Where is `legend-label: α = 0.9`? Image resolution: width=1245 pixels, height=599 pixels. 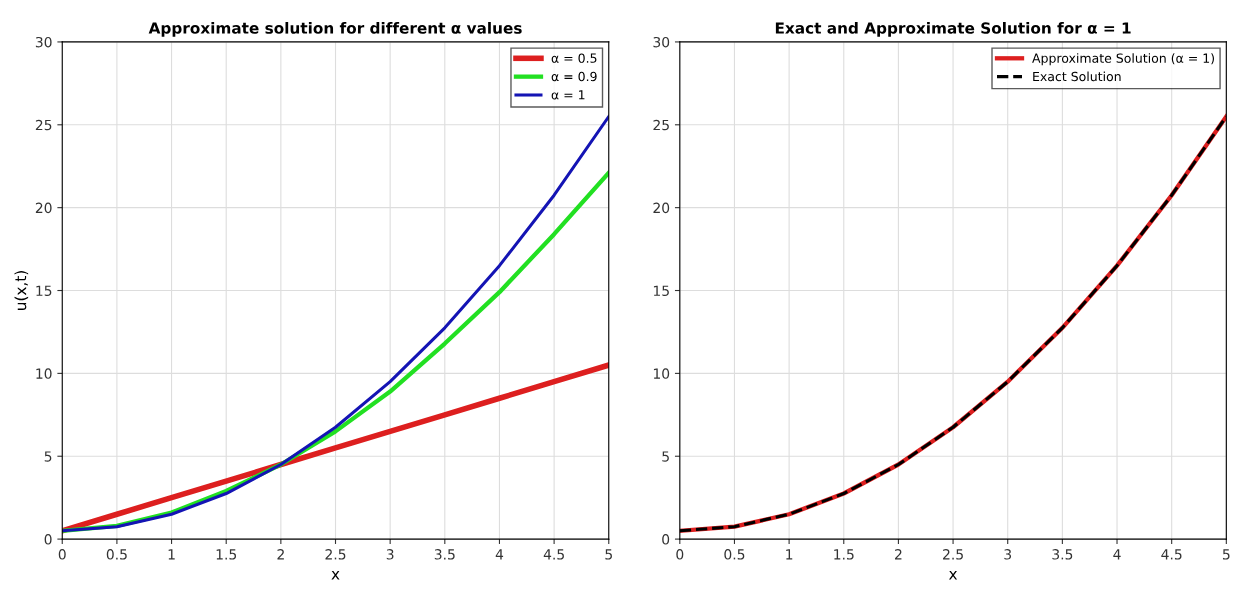 legend-label: α = 0.9 is located at coordinates (574, 76).